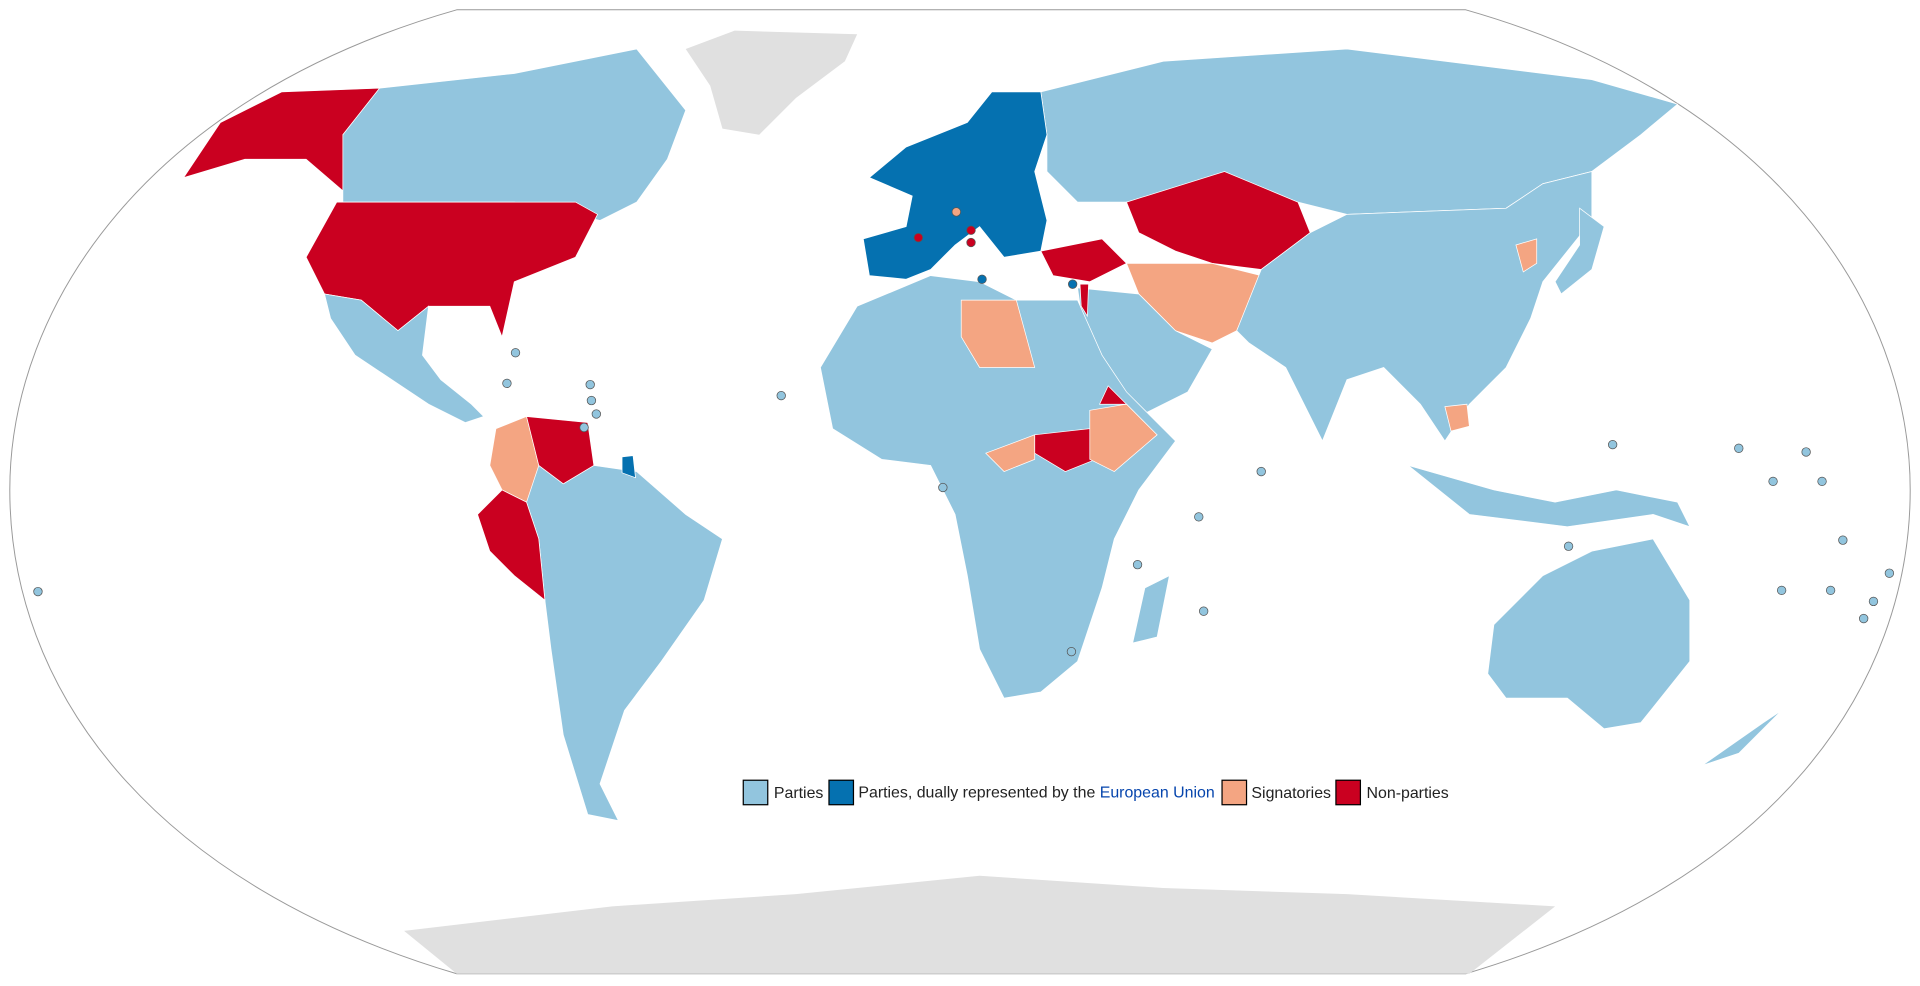  I want to click on venezuela, so click(560, 450).